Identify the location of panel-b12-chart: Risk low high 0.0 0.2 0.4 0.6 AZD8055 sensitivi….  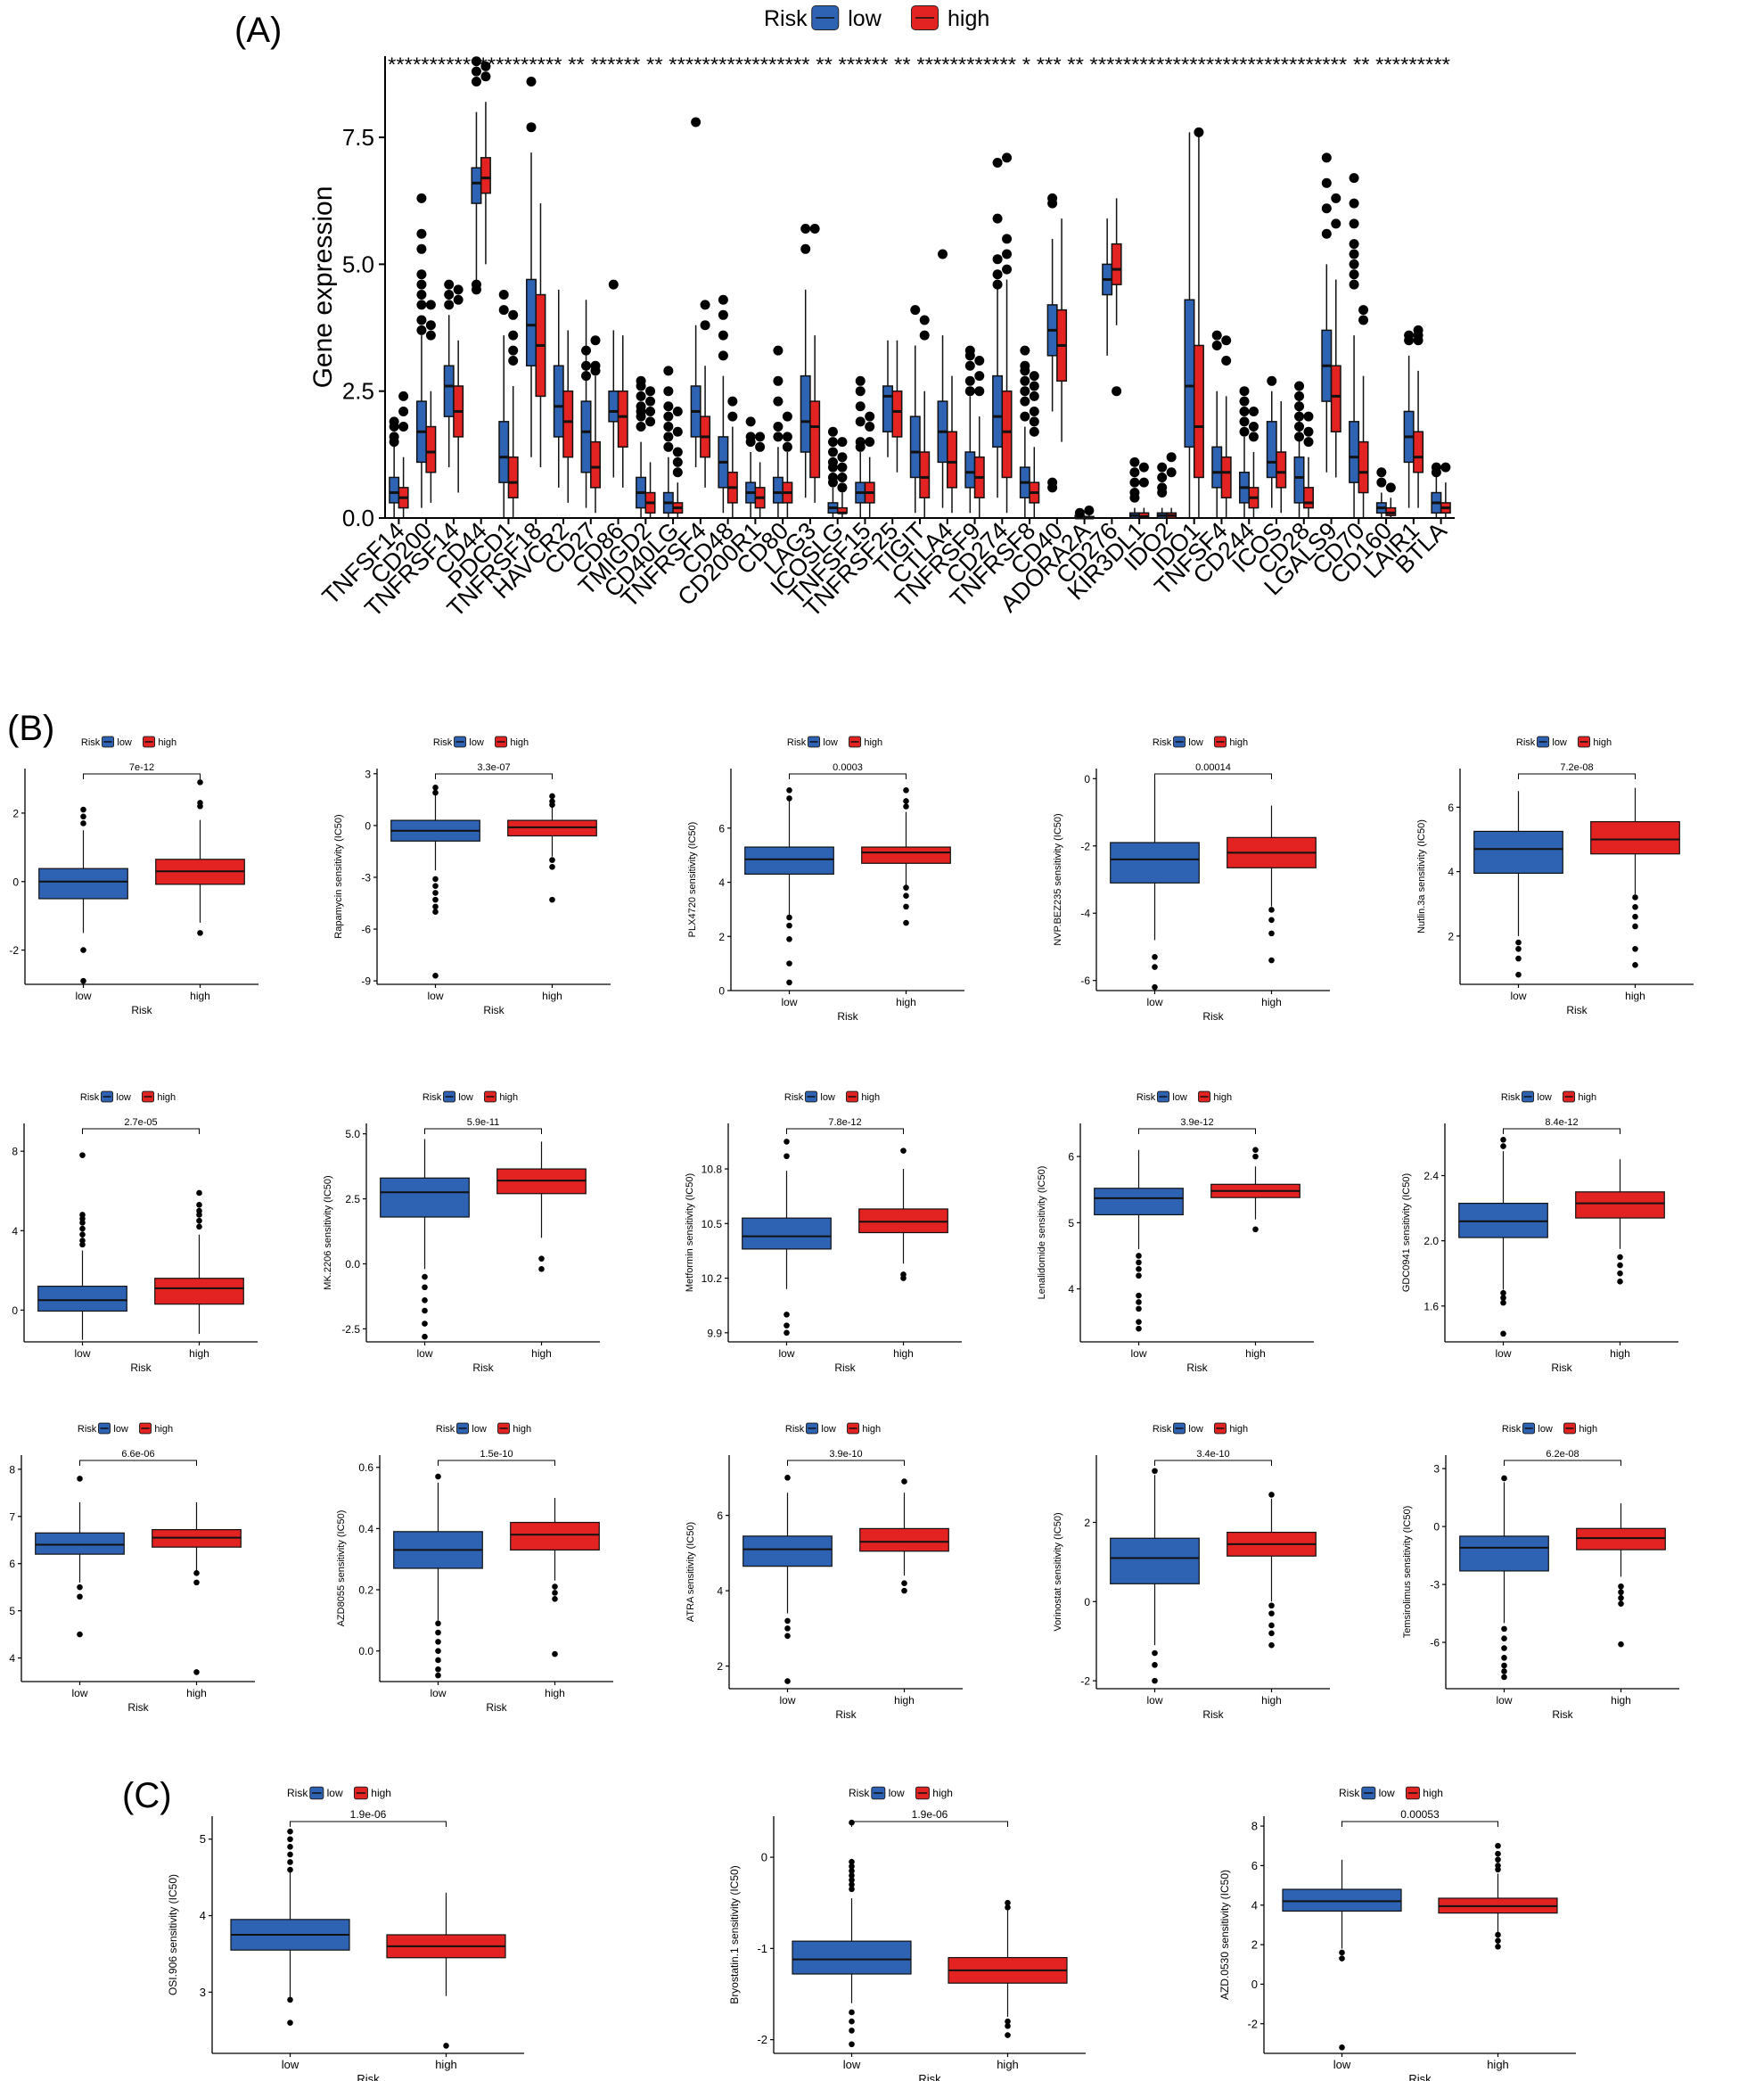
(474, 1568).